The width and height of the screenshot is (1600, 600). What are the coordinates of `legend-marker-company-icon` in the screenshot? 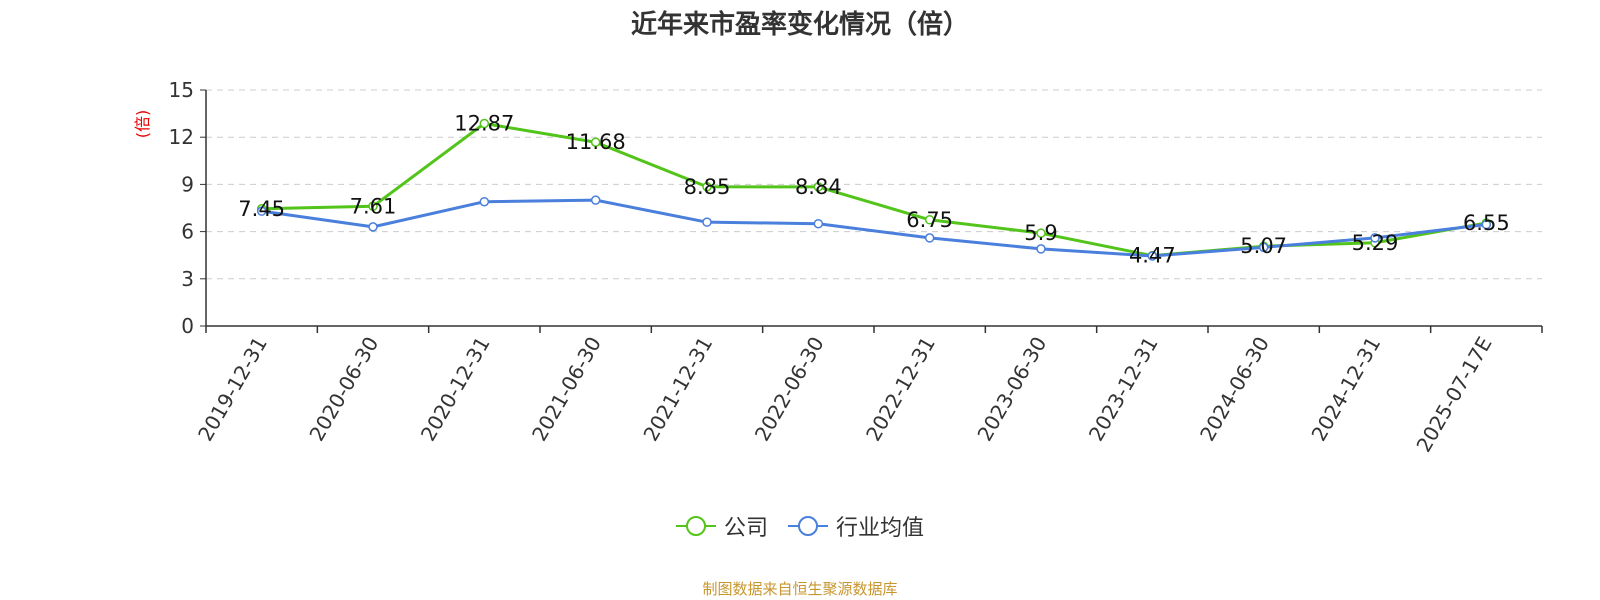 It's located at (695, 526).